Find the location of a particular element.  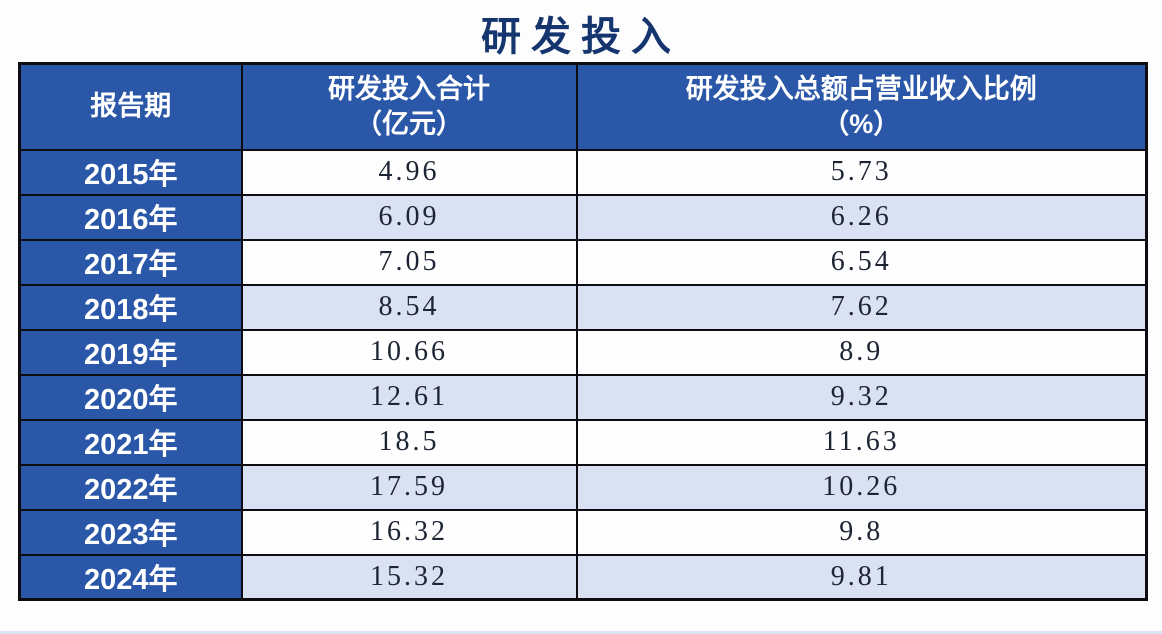

table-row: 2021年 18.5 11.63 is located at coordinates (583, 442).